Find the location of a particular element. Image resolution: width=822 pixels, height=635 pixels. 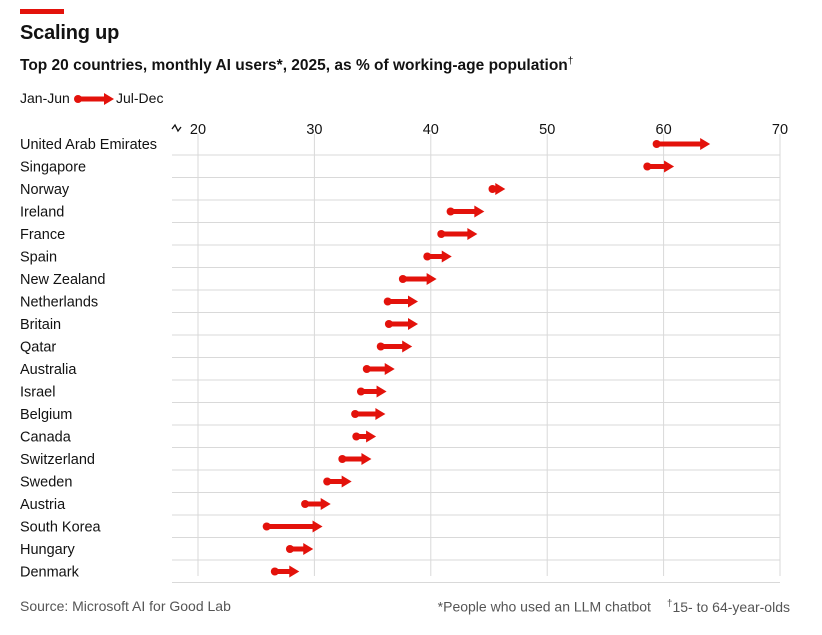

country-label: Switzerland is located at coordinates (57, 460).